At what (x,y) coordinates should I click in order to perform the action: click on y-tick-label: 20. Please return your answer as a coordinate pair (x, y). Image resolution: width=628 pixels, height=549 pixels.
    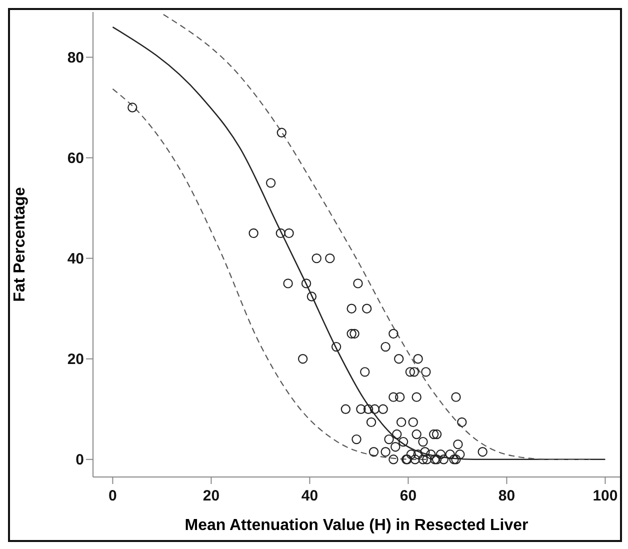
    Looking at the image, I should click on (75, 359).